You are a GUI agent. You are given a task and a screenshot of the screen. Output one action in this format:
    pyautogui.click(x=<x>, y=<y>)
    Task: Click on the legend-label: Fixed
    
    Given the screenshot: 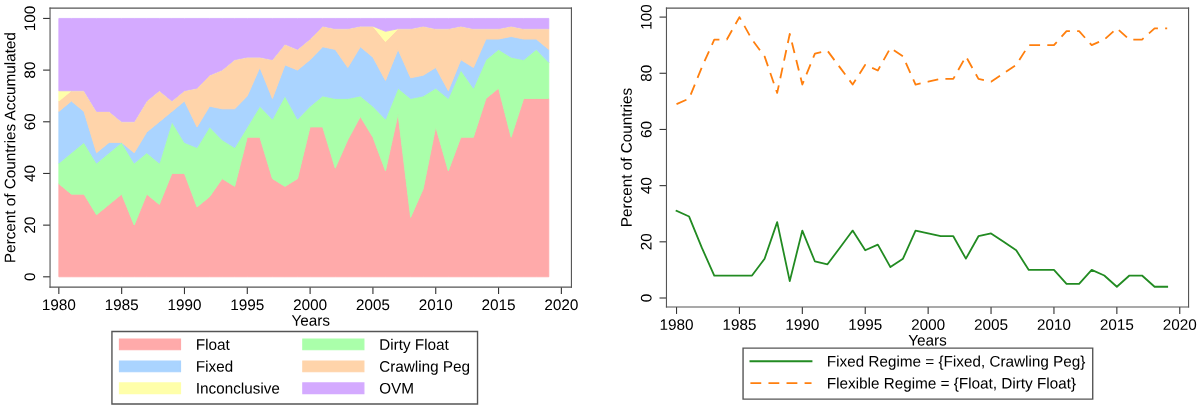 What is the action you would take?
    pyautogui.click(x=215, y=366)
    